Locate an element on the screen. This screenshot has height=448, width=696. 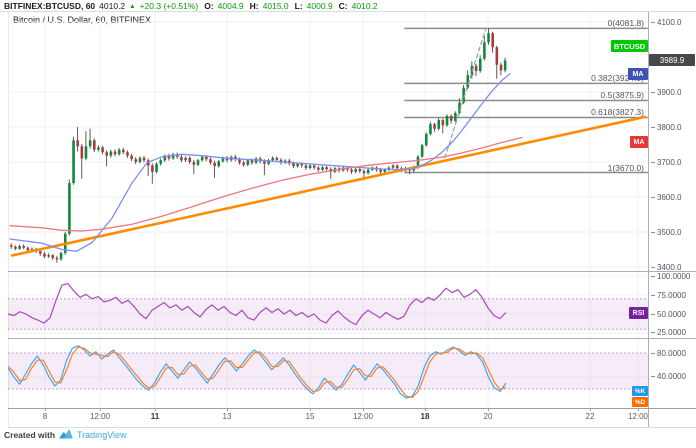
header-divider is located at coordinates (348, 11).